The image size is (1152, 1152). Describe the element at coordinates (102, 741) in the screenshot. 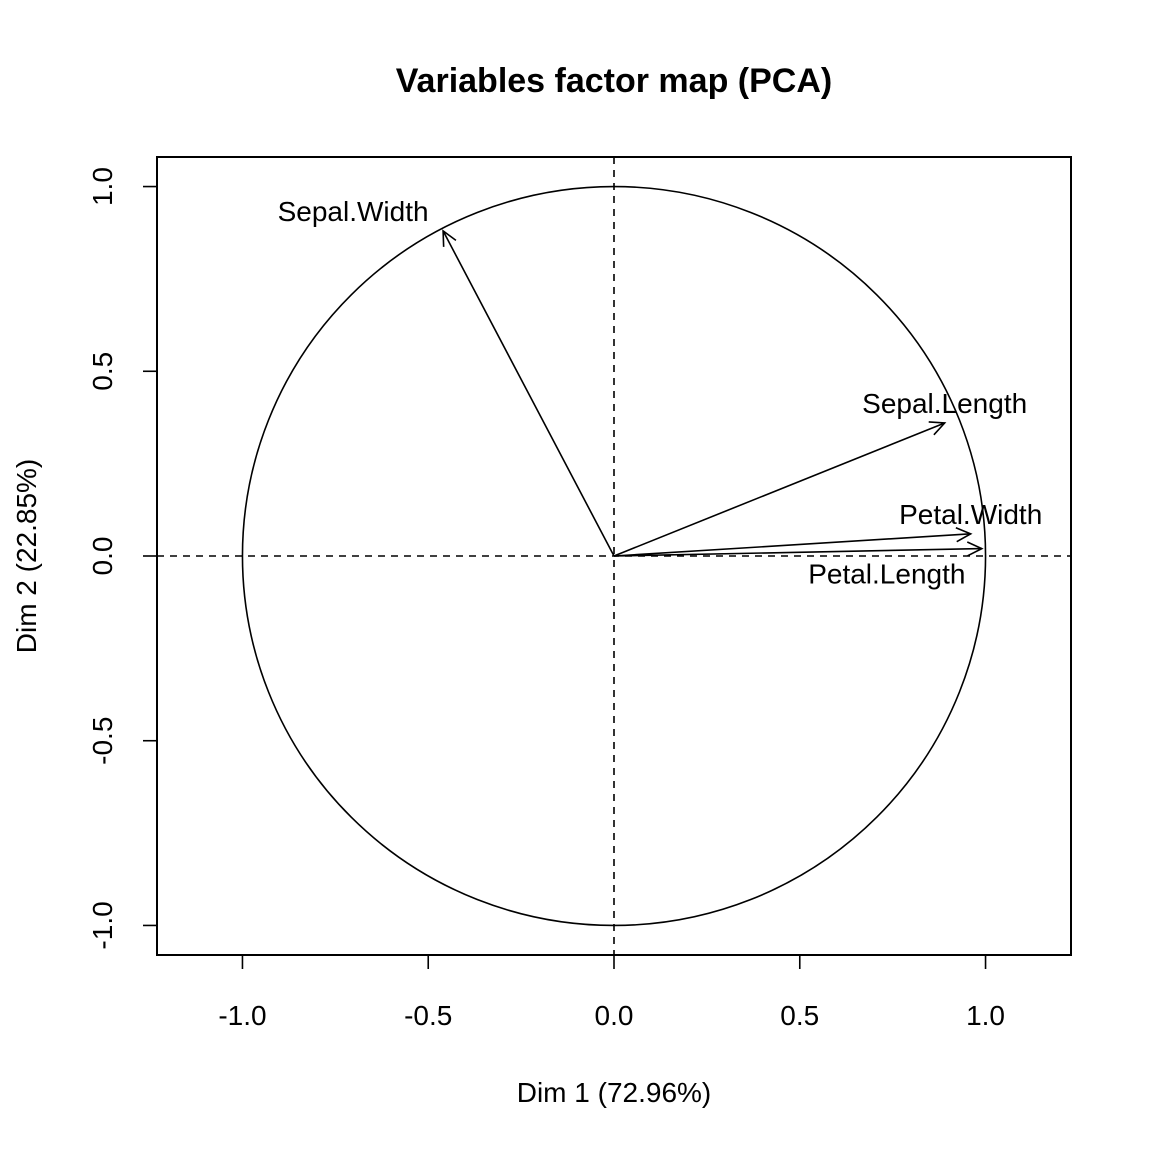

I see `y-tick-label: -0.5` at that location.